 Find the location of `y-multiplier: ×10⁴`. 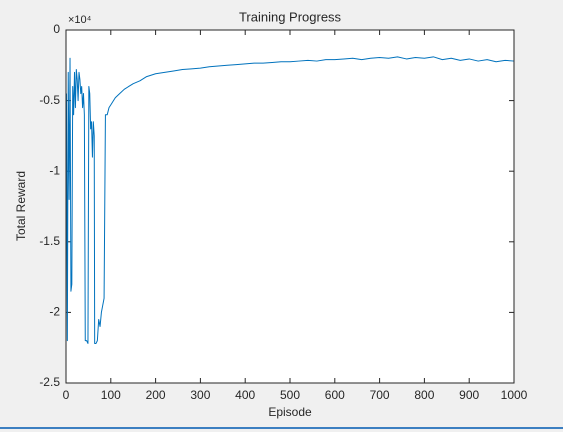

y-multiplier: ×10⁴ is located at coordinates (80, 20).